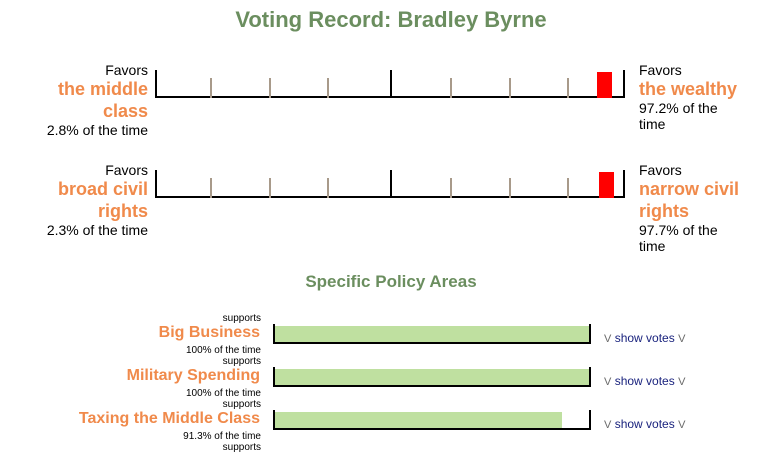 The height and width of the screenshot is (454, 782). What do you see at coordinates (688, 97) in the screenshot?
I see `scale-right-label: Favors the wealthy 97.2% of the time` at bounding box center [688, 97].